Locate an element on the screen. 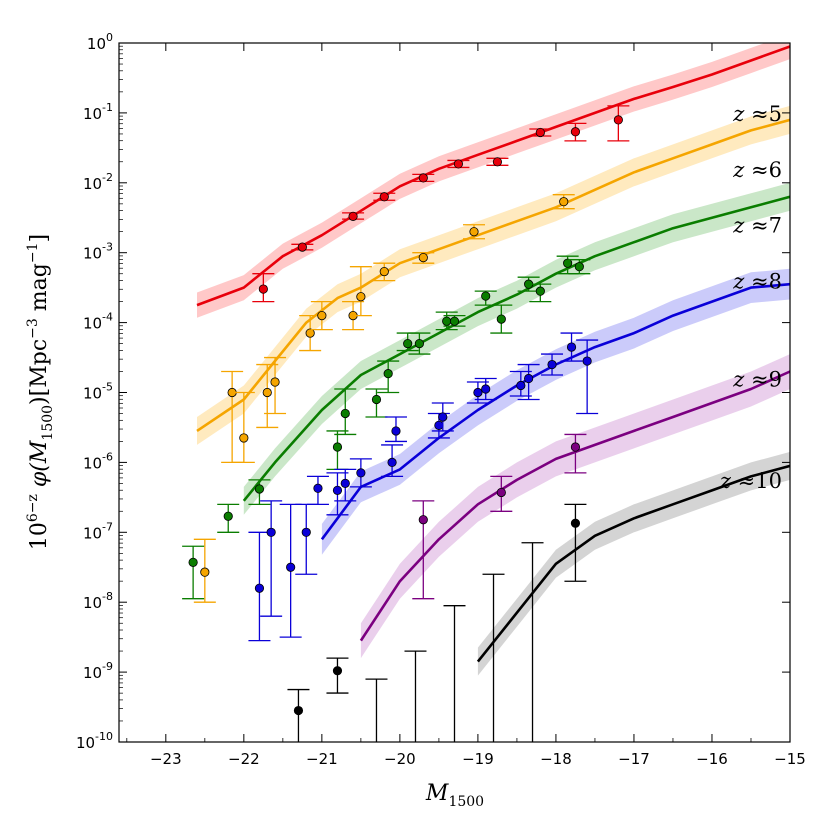  x-tick-label: −18 is located at coordinates (556, 759).